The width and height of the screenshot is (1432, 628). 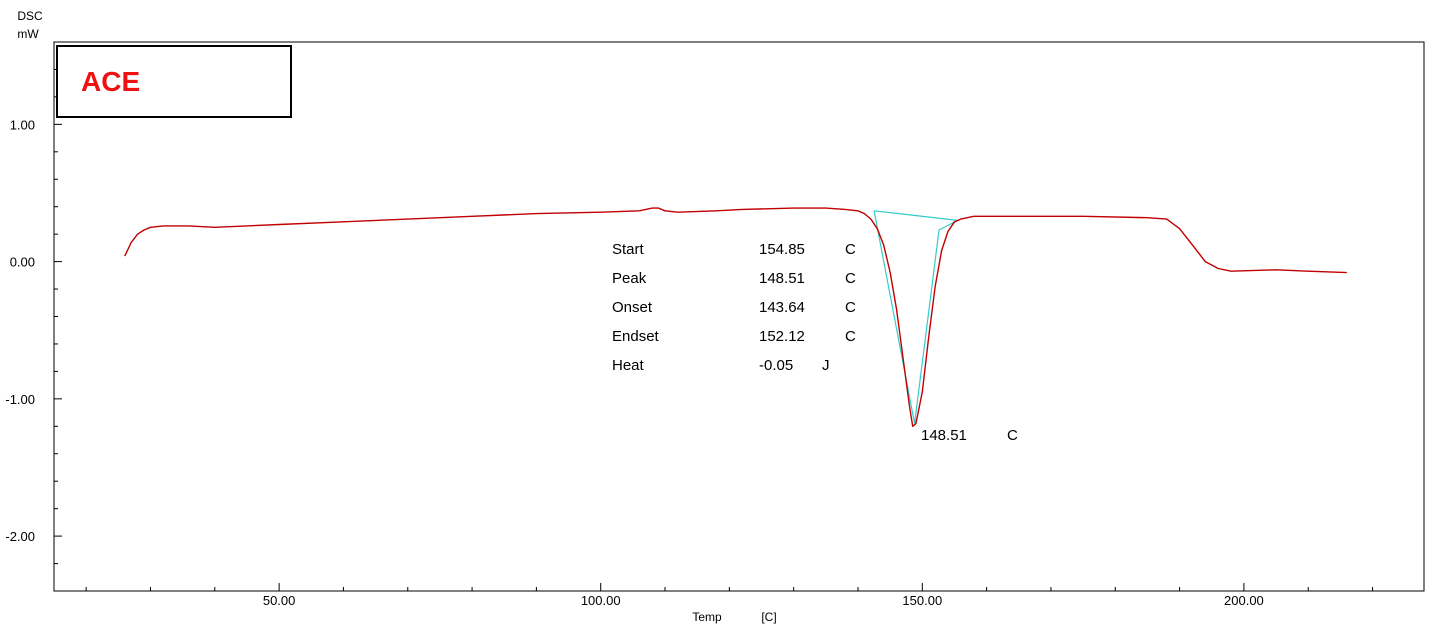 I want to click on result-label: Onset, so click(x=632, y=307).